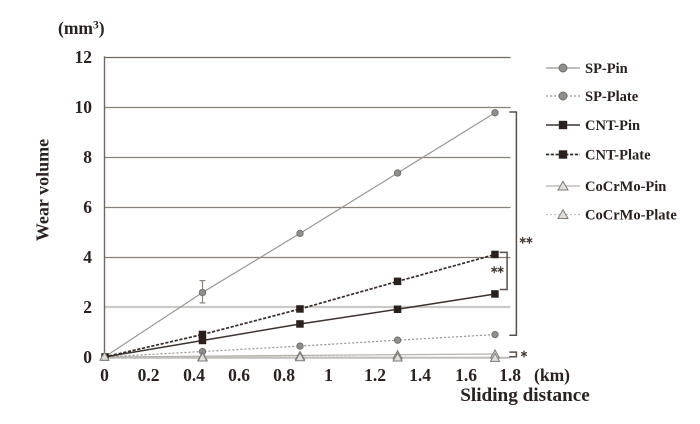 This screenshot has width=700, height=424. I want to click on svg-text: 0.2, so click(149, 375).